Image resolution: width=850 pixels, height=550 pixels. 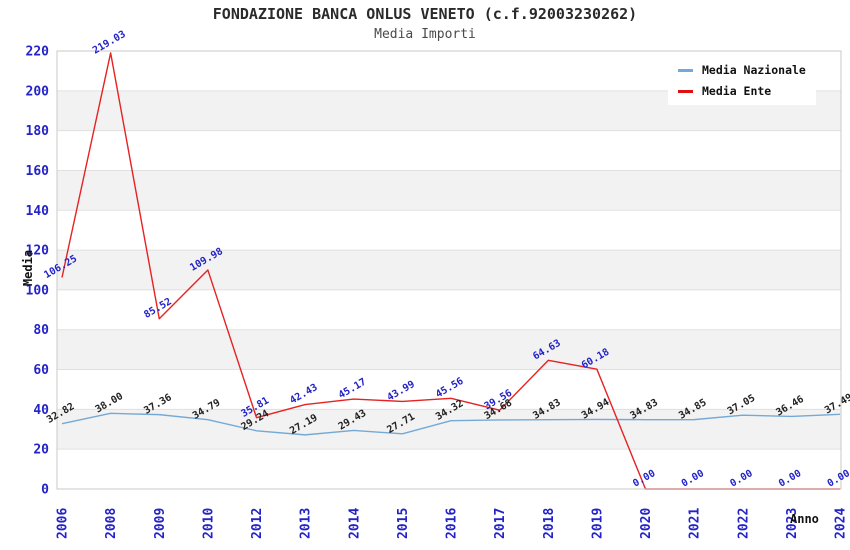 What do you see at coordinates (500, 523) in the screenshot?
I see `x-tick-label: 2017` at bounding box center [500, 523].